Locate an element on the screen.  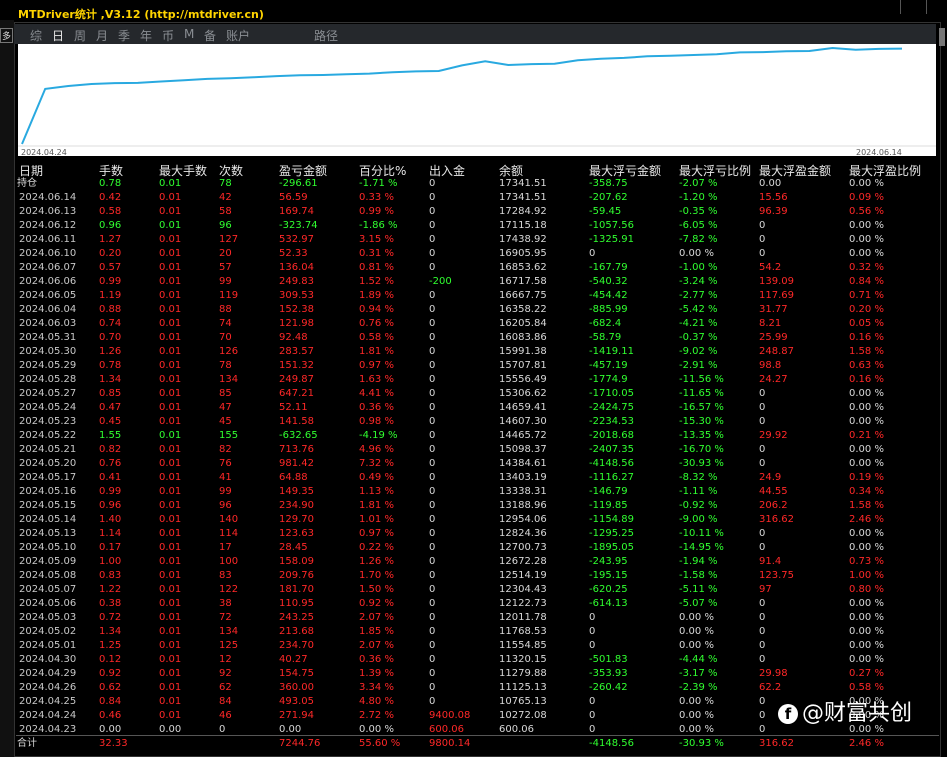
holding-cell: -296.61 is located at coordinates (298, 183).